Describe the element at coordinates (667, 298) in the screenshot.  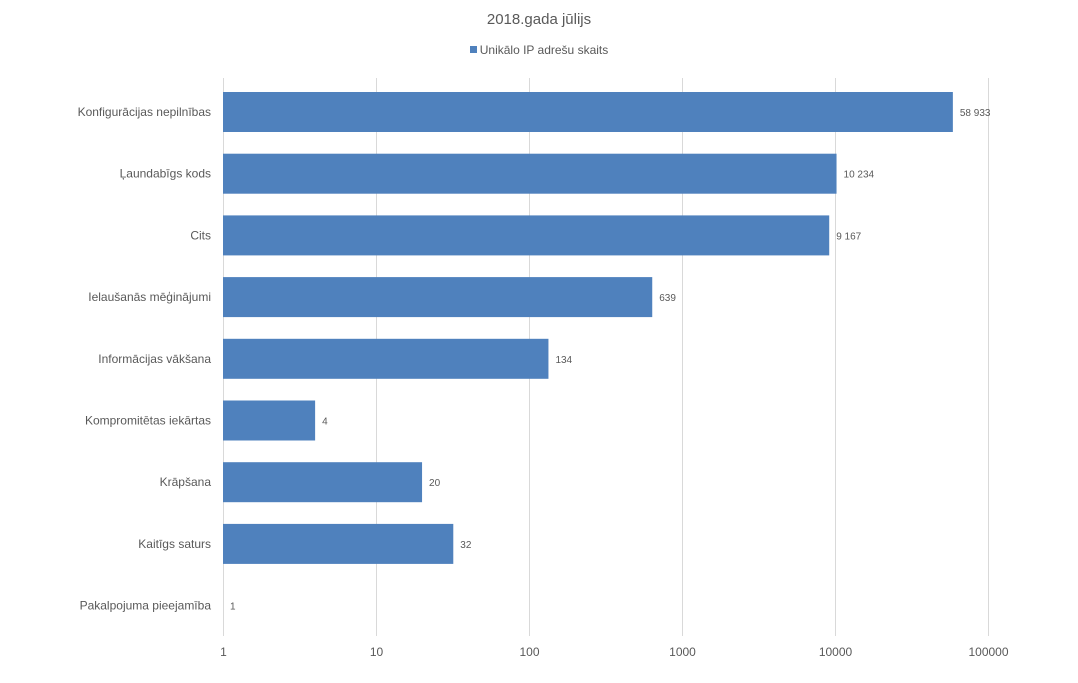
I see `data-label: 639` at that location.